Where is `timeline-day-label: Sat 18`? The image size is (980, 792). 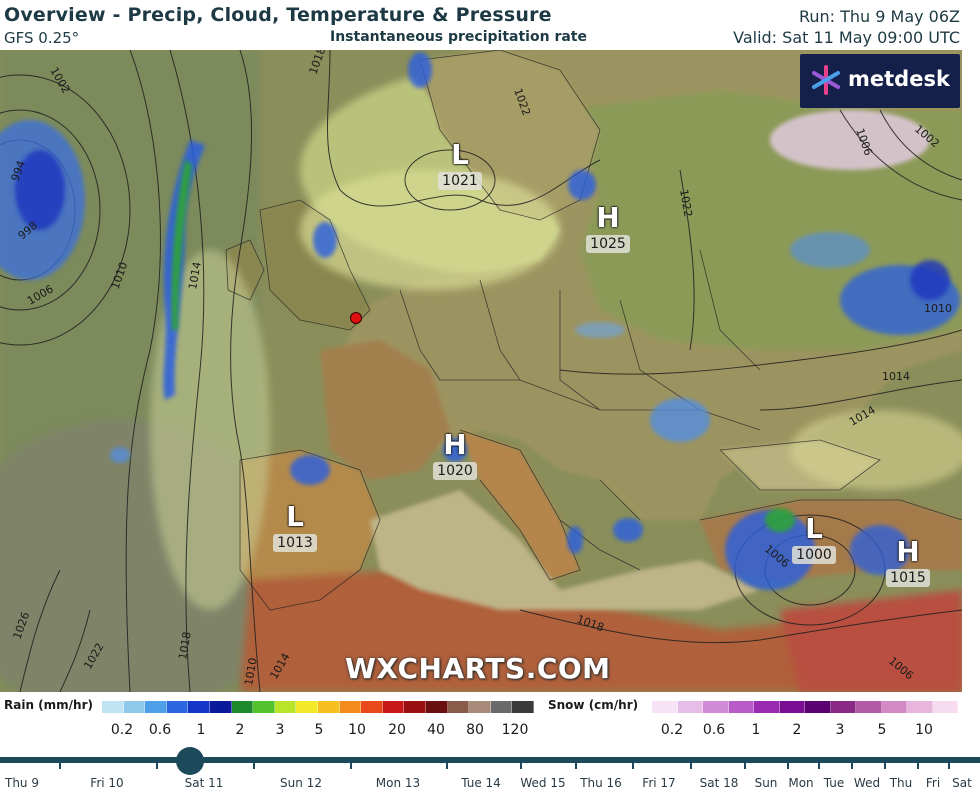
timeline-day-label: Sat 18 is located at coordinates (719, 783).